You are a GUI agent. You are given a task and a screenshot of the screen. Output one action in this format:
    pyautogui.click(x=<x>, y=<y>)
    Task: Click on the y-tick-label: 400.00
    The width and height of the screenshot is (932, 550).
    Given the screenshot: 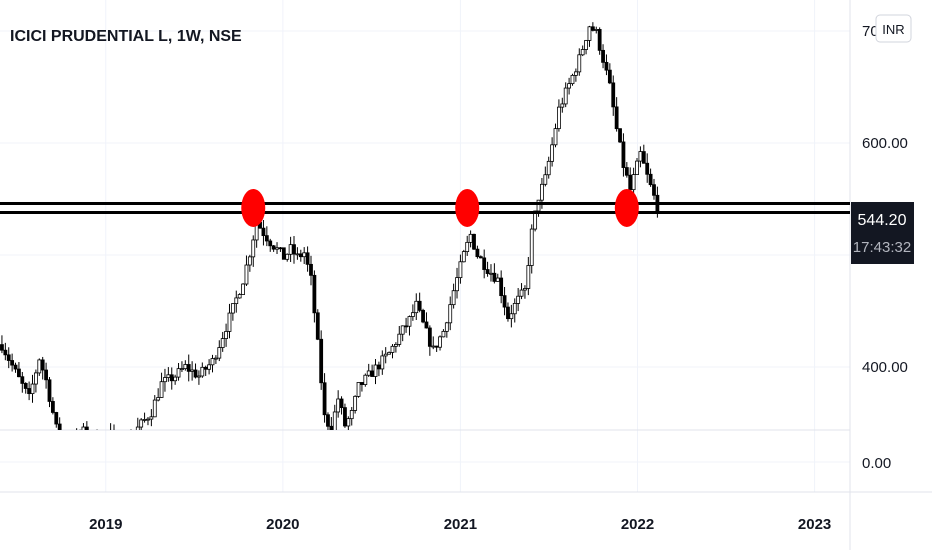 What is the action you would take?
    pyautogui.click(x=885, y=367)
    